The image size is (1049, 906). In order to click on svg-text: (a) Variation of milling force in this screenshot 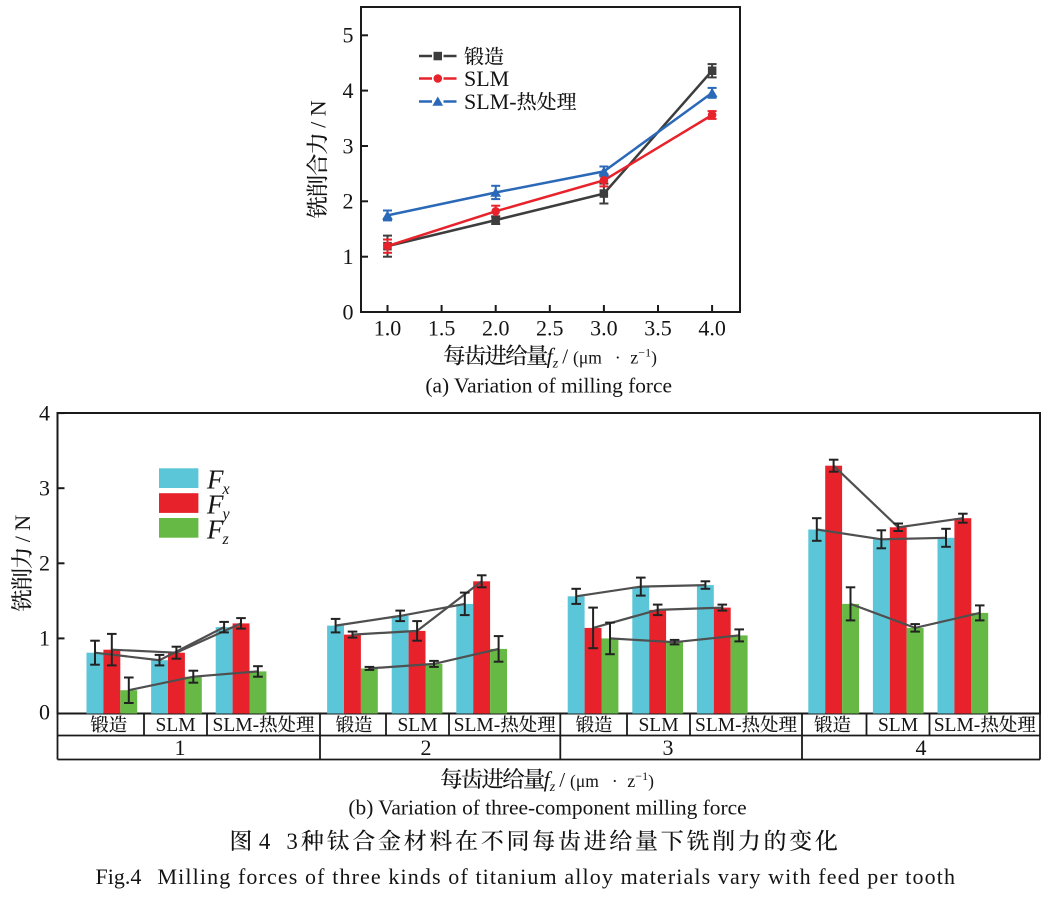, I will do `click(548, 386)`.